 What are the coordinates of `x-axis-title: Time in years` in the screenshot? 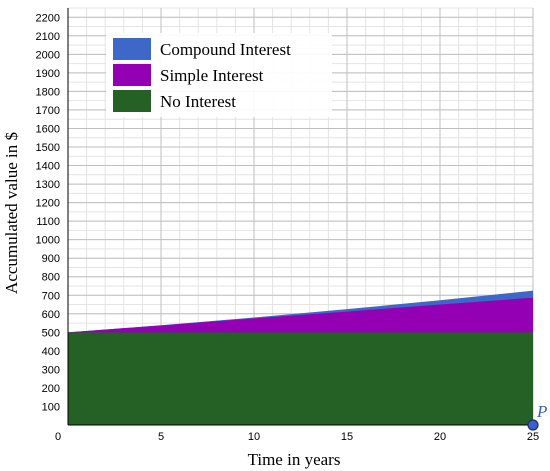 It's located at (294, 459).